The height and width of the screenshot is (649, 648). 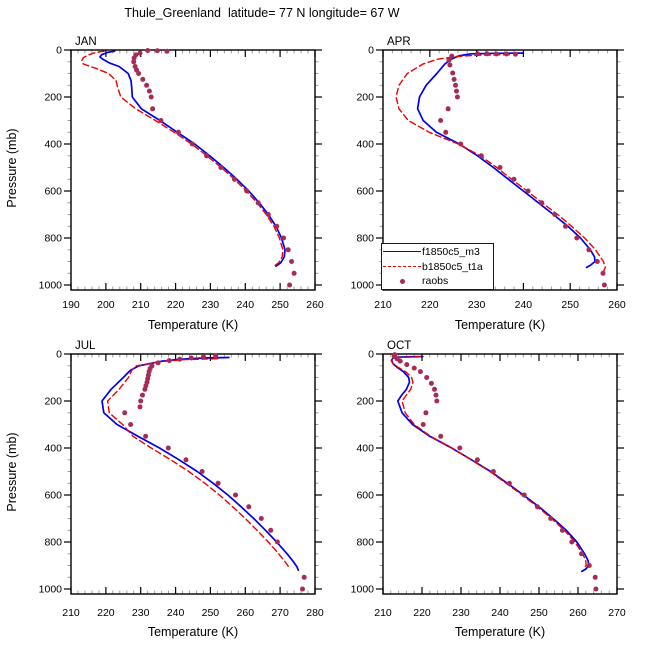 I want to click on pressure-axis-title-bottom: Pressure (mb), so click(x=12, y=471).